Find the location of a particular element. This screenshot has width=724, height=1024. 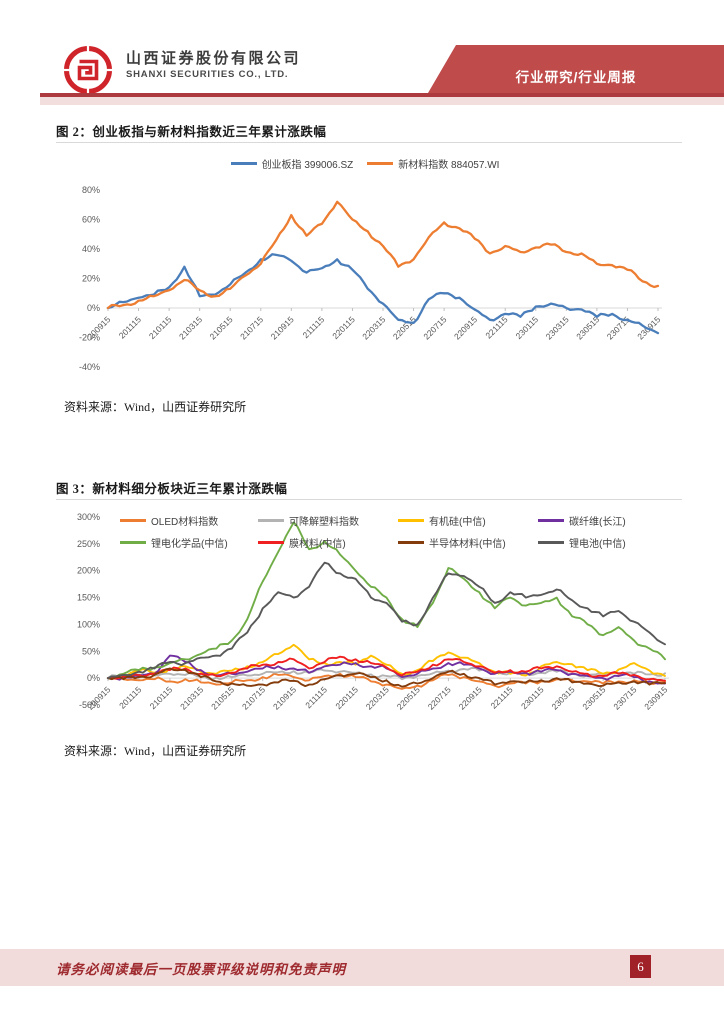

svg-text: 150% is located at coordinates (88, 598).